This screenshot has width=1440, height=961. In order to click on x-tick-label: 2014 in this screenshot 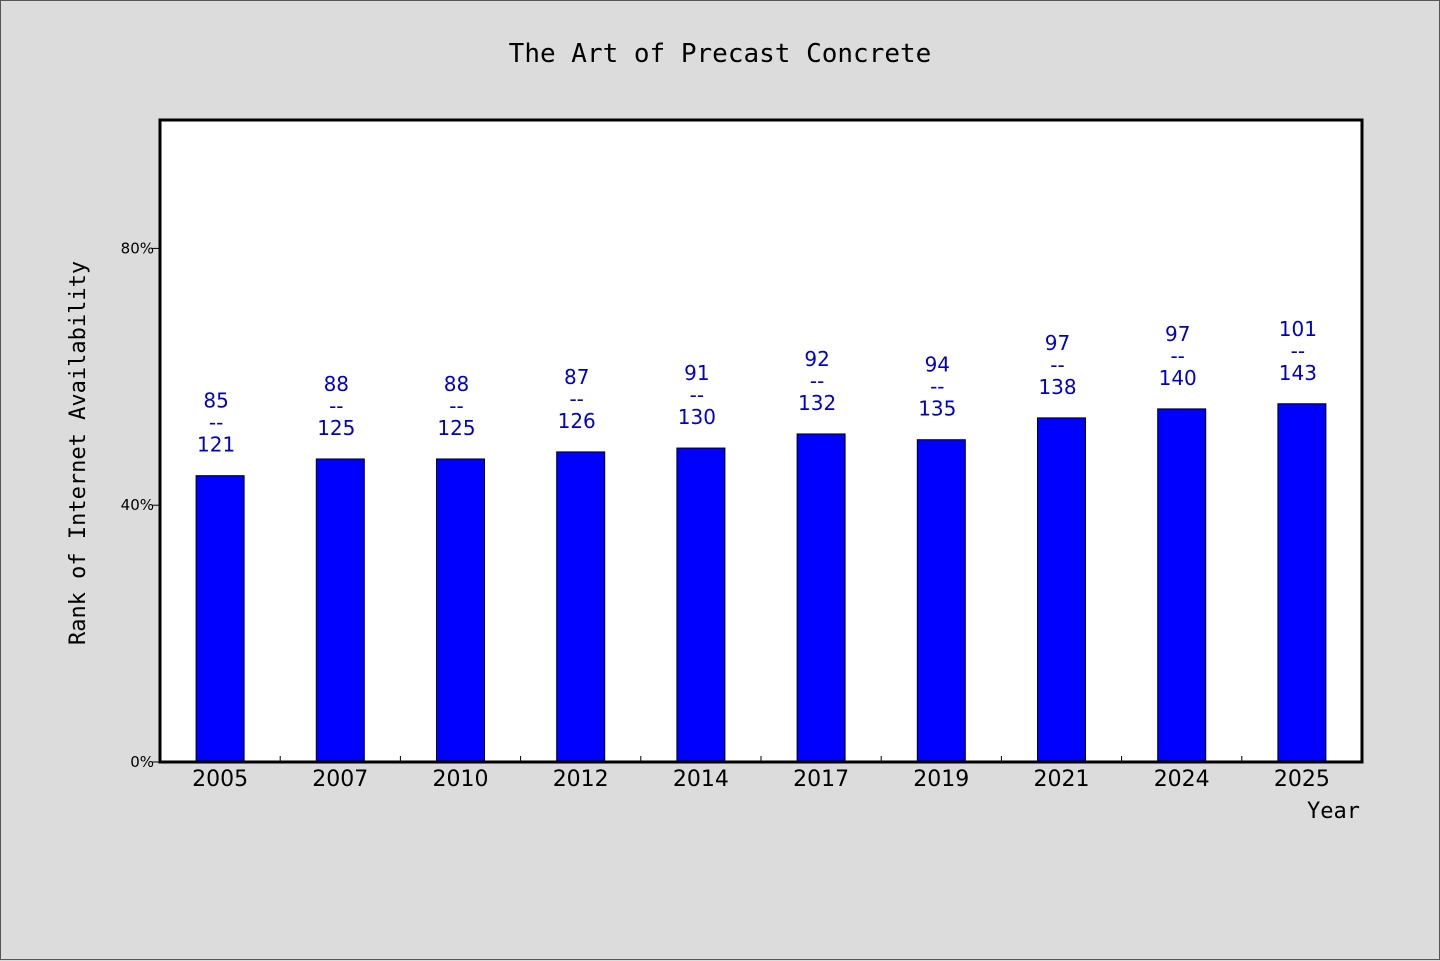, I will do `click(701, 779)`.